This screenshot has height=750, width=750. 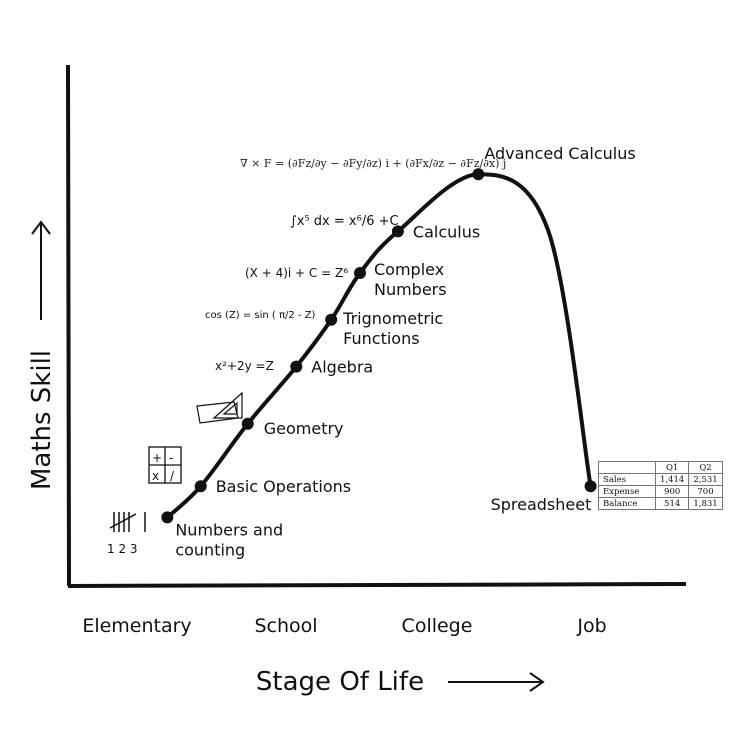 I want to click on x-axis-label: Stage Of Life, so click(x=340, y=682).